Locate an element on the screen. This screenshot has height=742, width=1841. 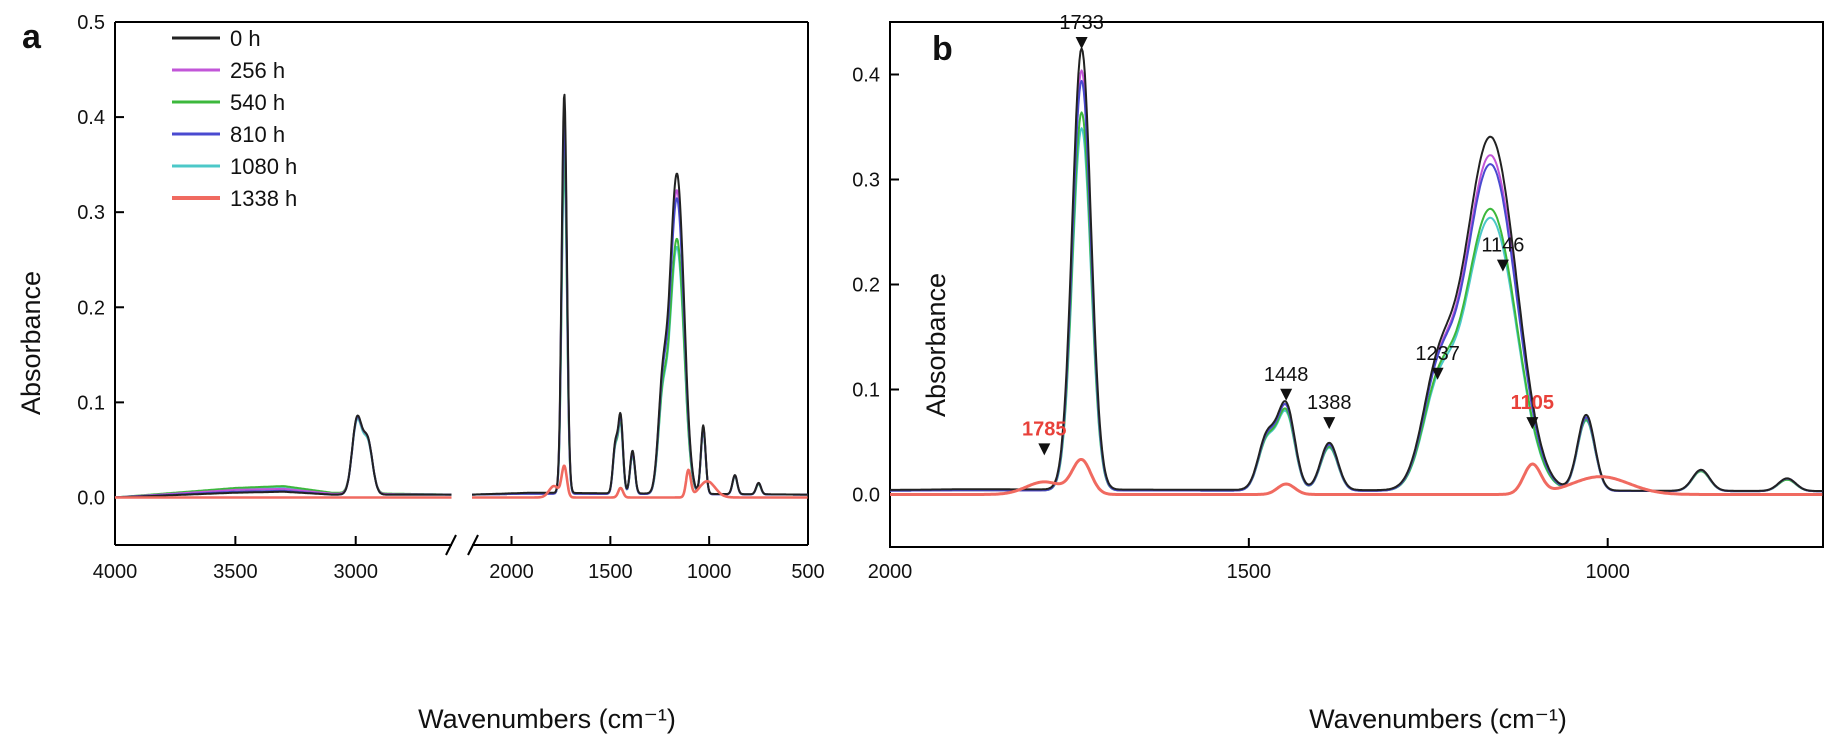
panel-a-y-tick-label: 0.5 is located at coordinates (91, 23).